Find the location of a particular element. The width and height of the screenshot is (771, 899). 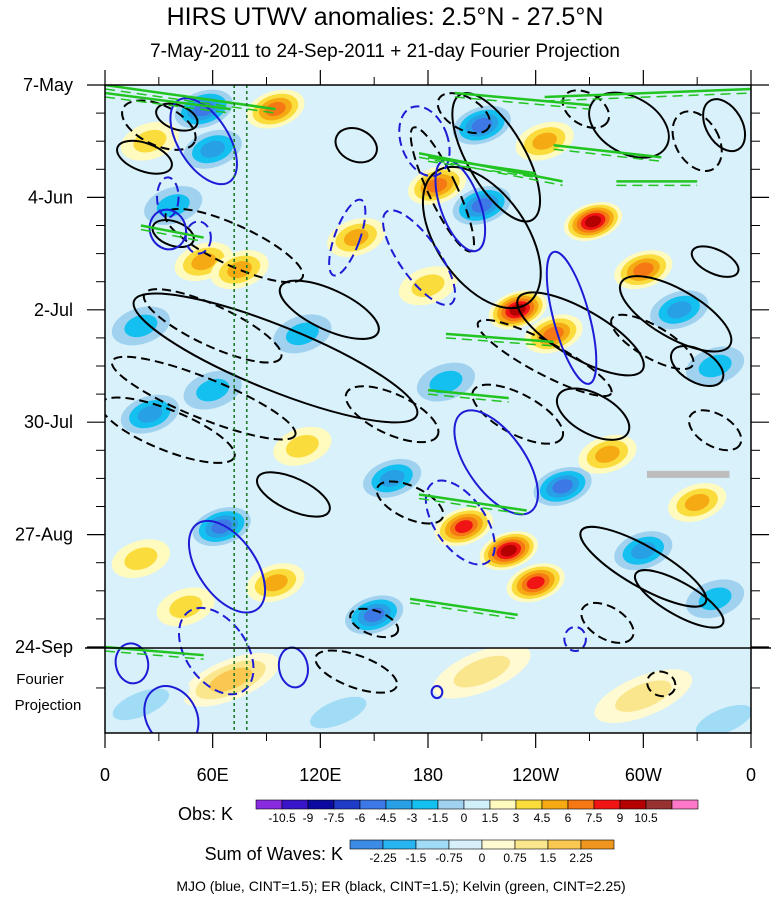

kelvin-contour-11-inner is located at coordinates (472, 506).